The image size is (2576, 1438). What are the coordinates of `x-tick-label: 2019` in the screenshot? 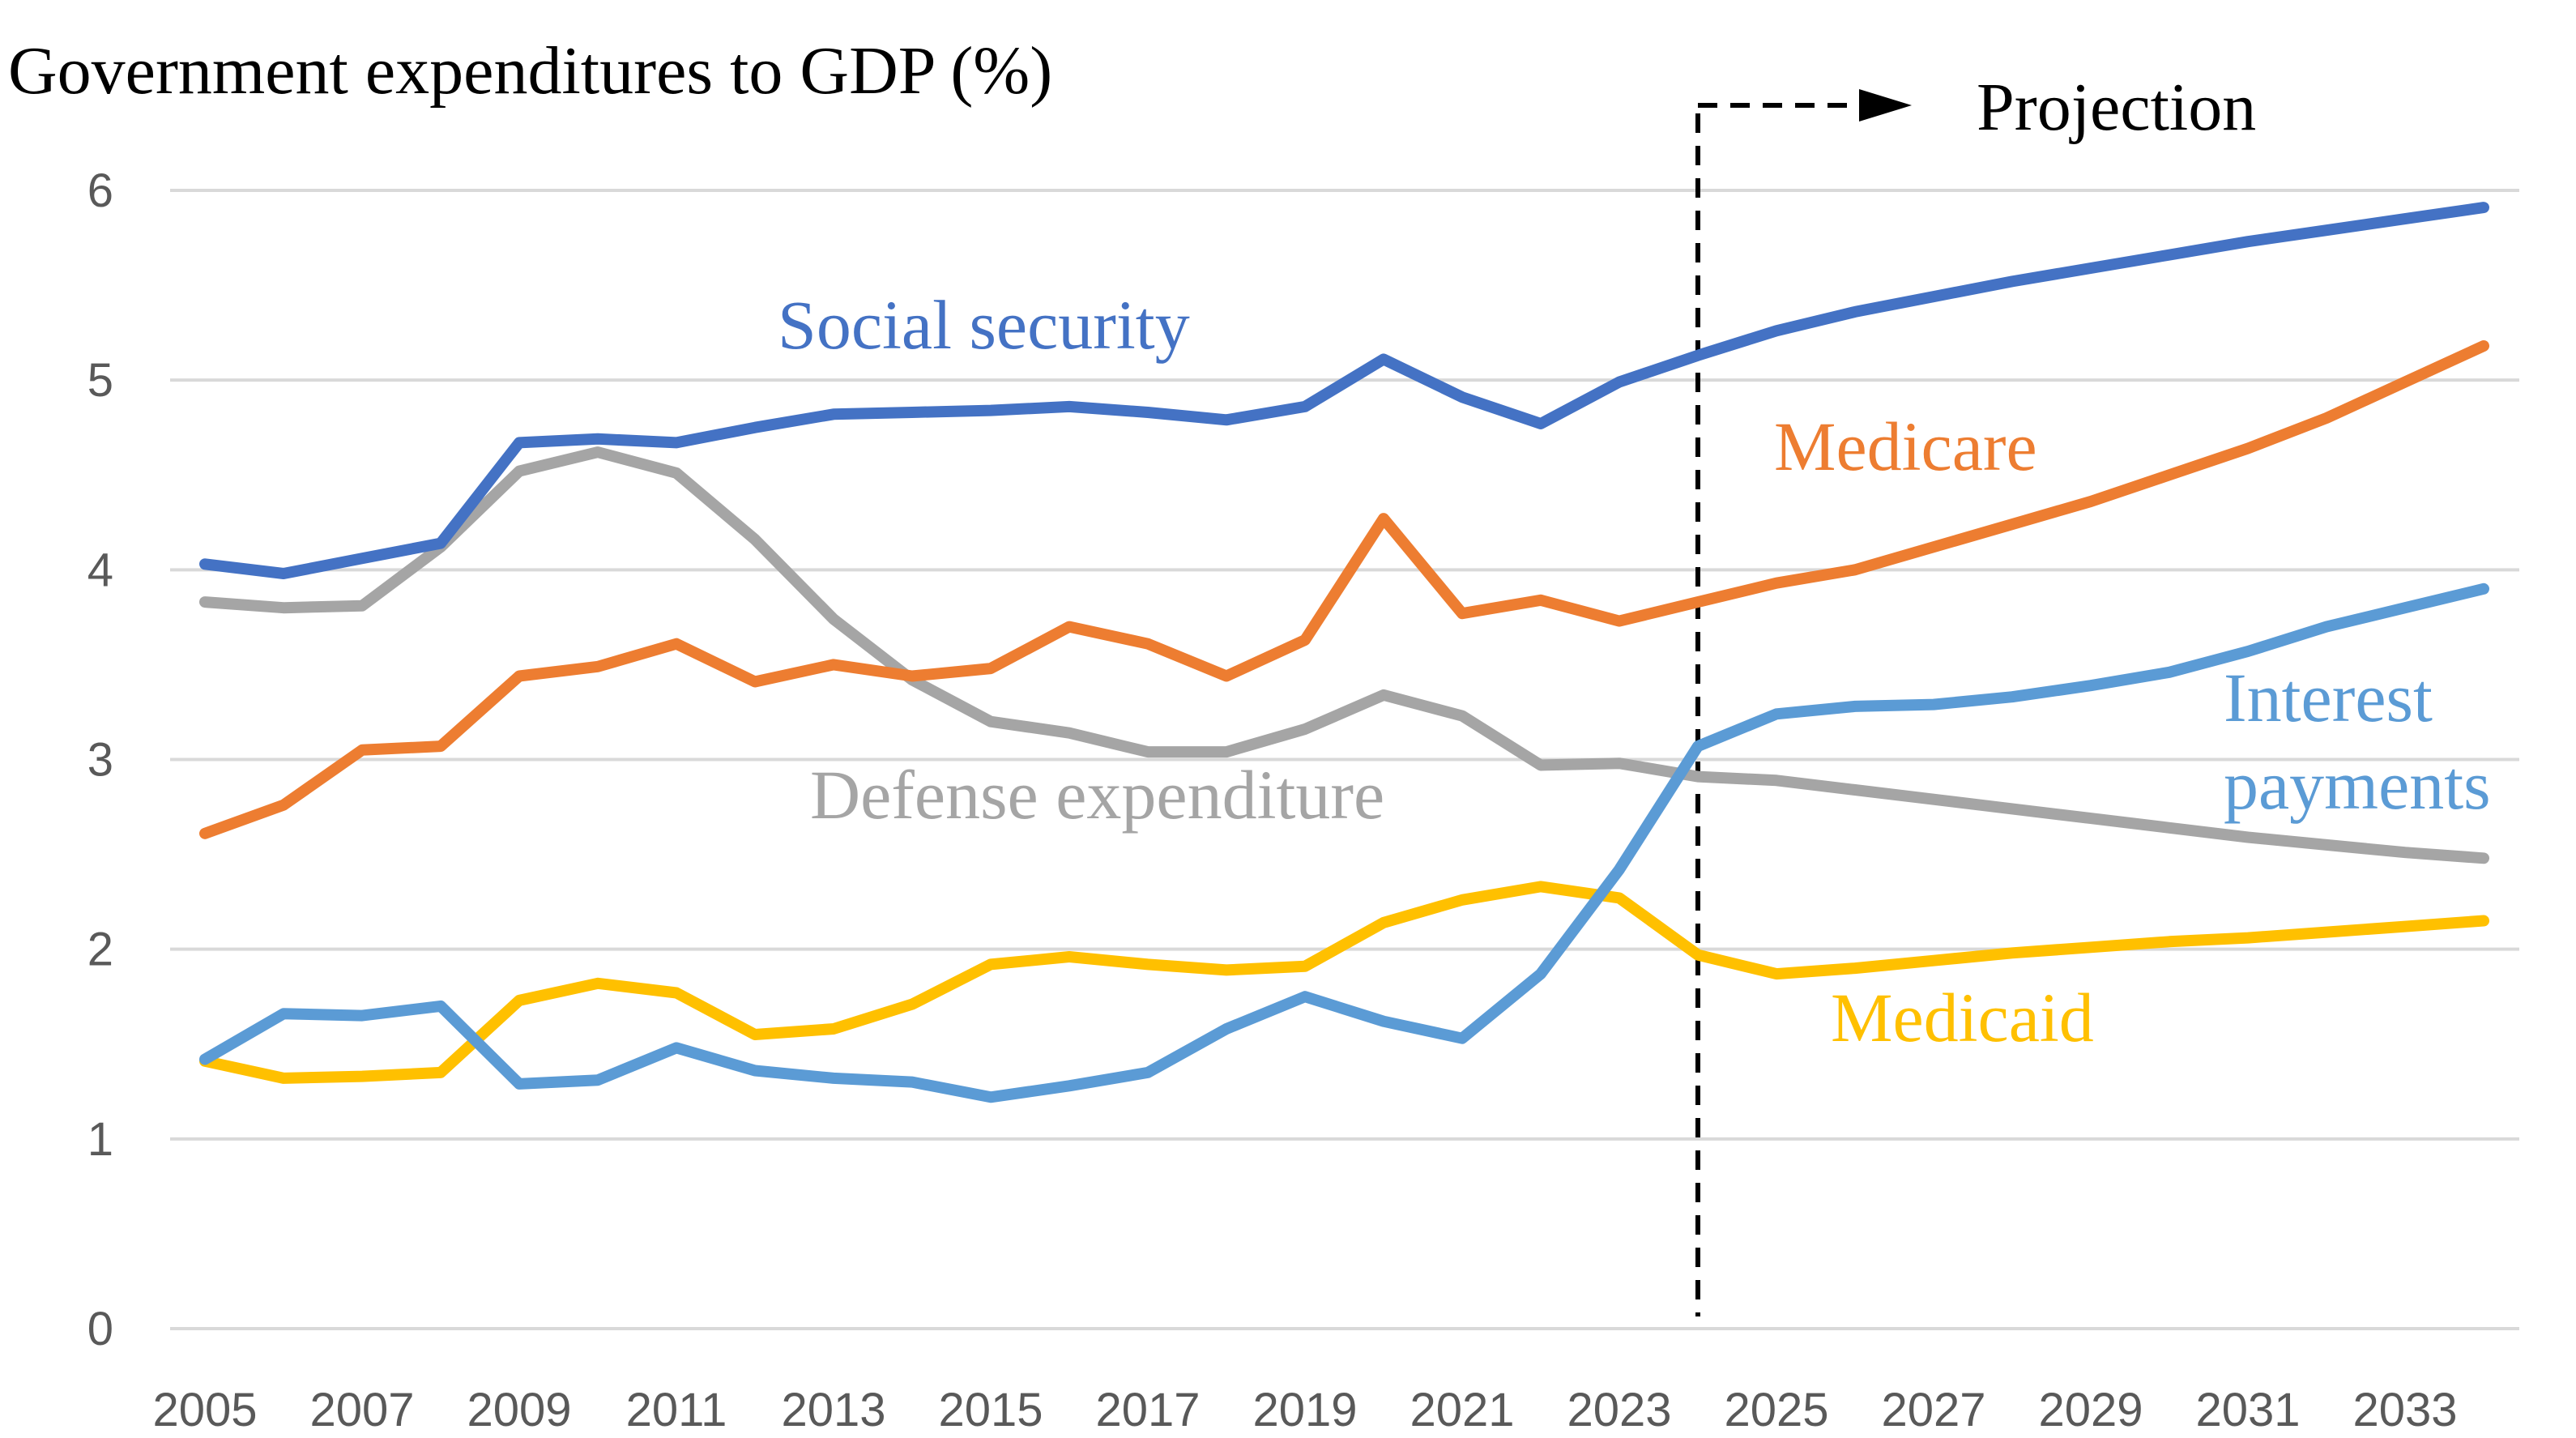 It's located at (1304, 1410).